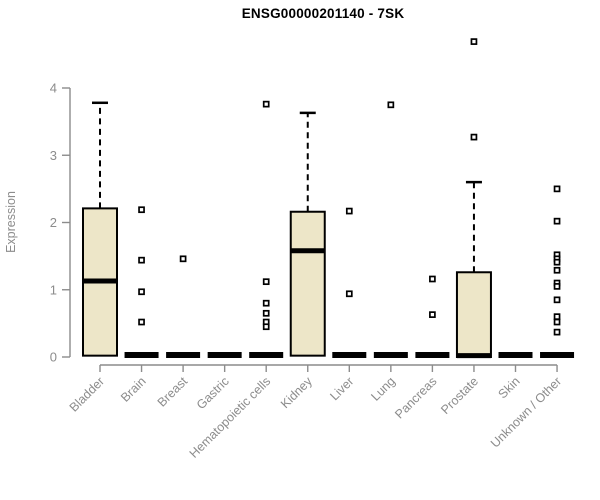  I want to click on x-tick-label: Liver, so click(341, 388).